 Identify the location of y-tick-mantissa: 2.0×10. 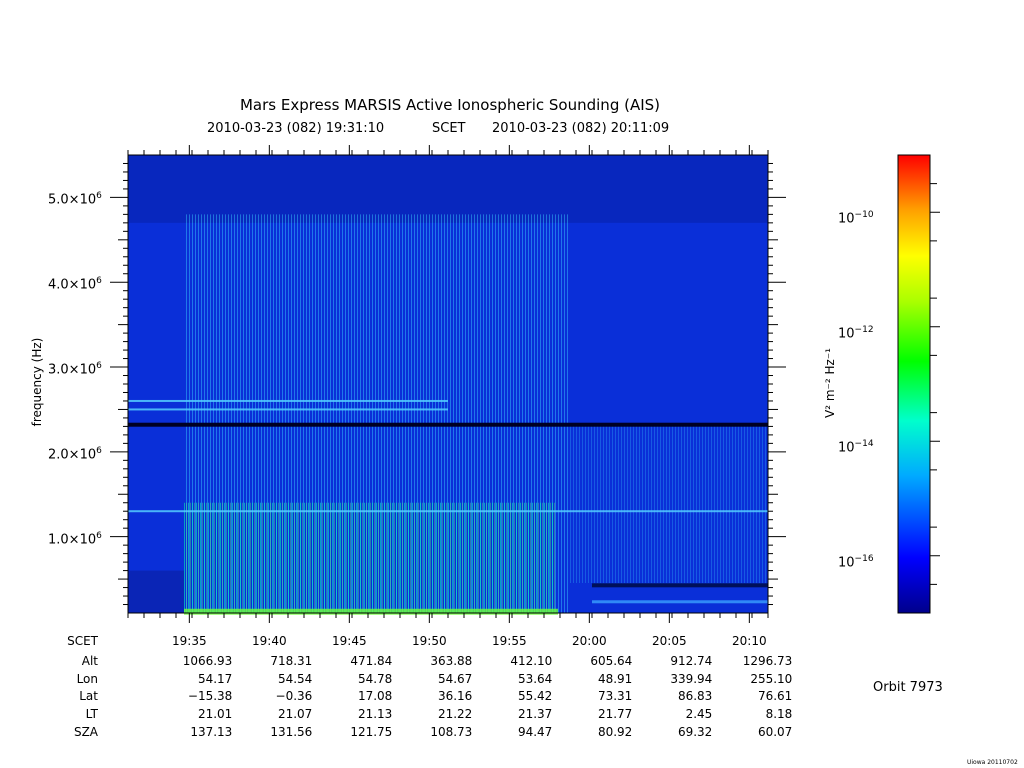
(72, 455).